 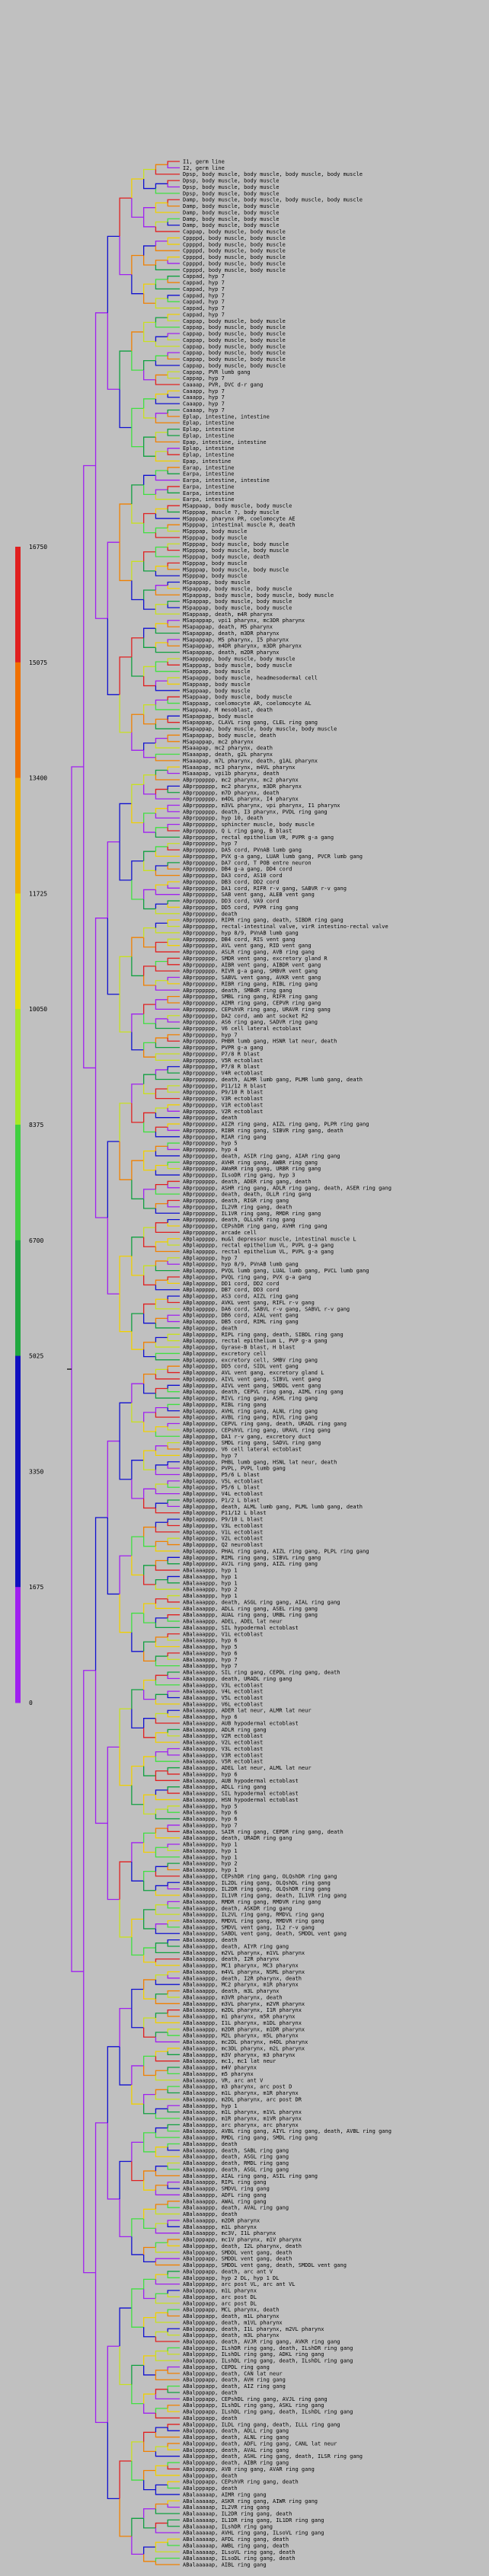 What do you see at coordinates (36, 1587) in the screenshot?
I see `colorbar-tick-label: 1675` at bounding box center [36, 1587].